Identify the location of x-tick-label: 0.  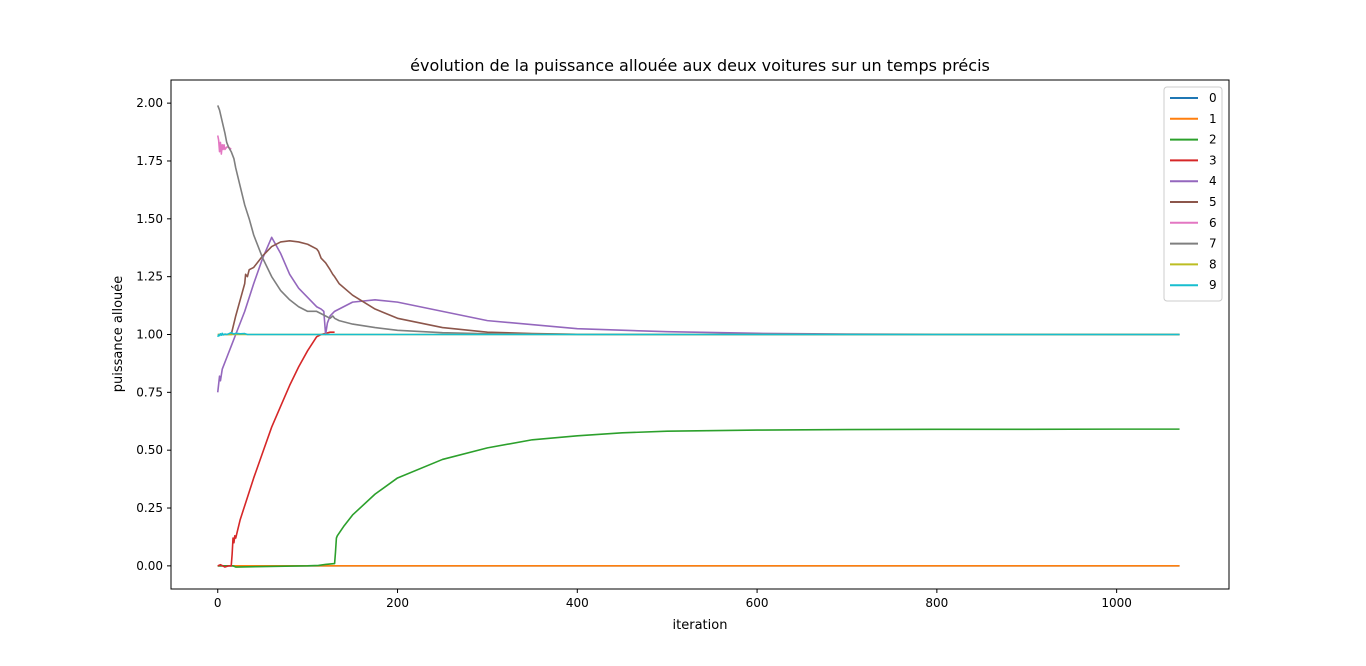
(218, 603).